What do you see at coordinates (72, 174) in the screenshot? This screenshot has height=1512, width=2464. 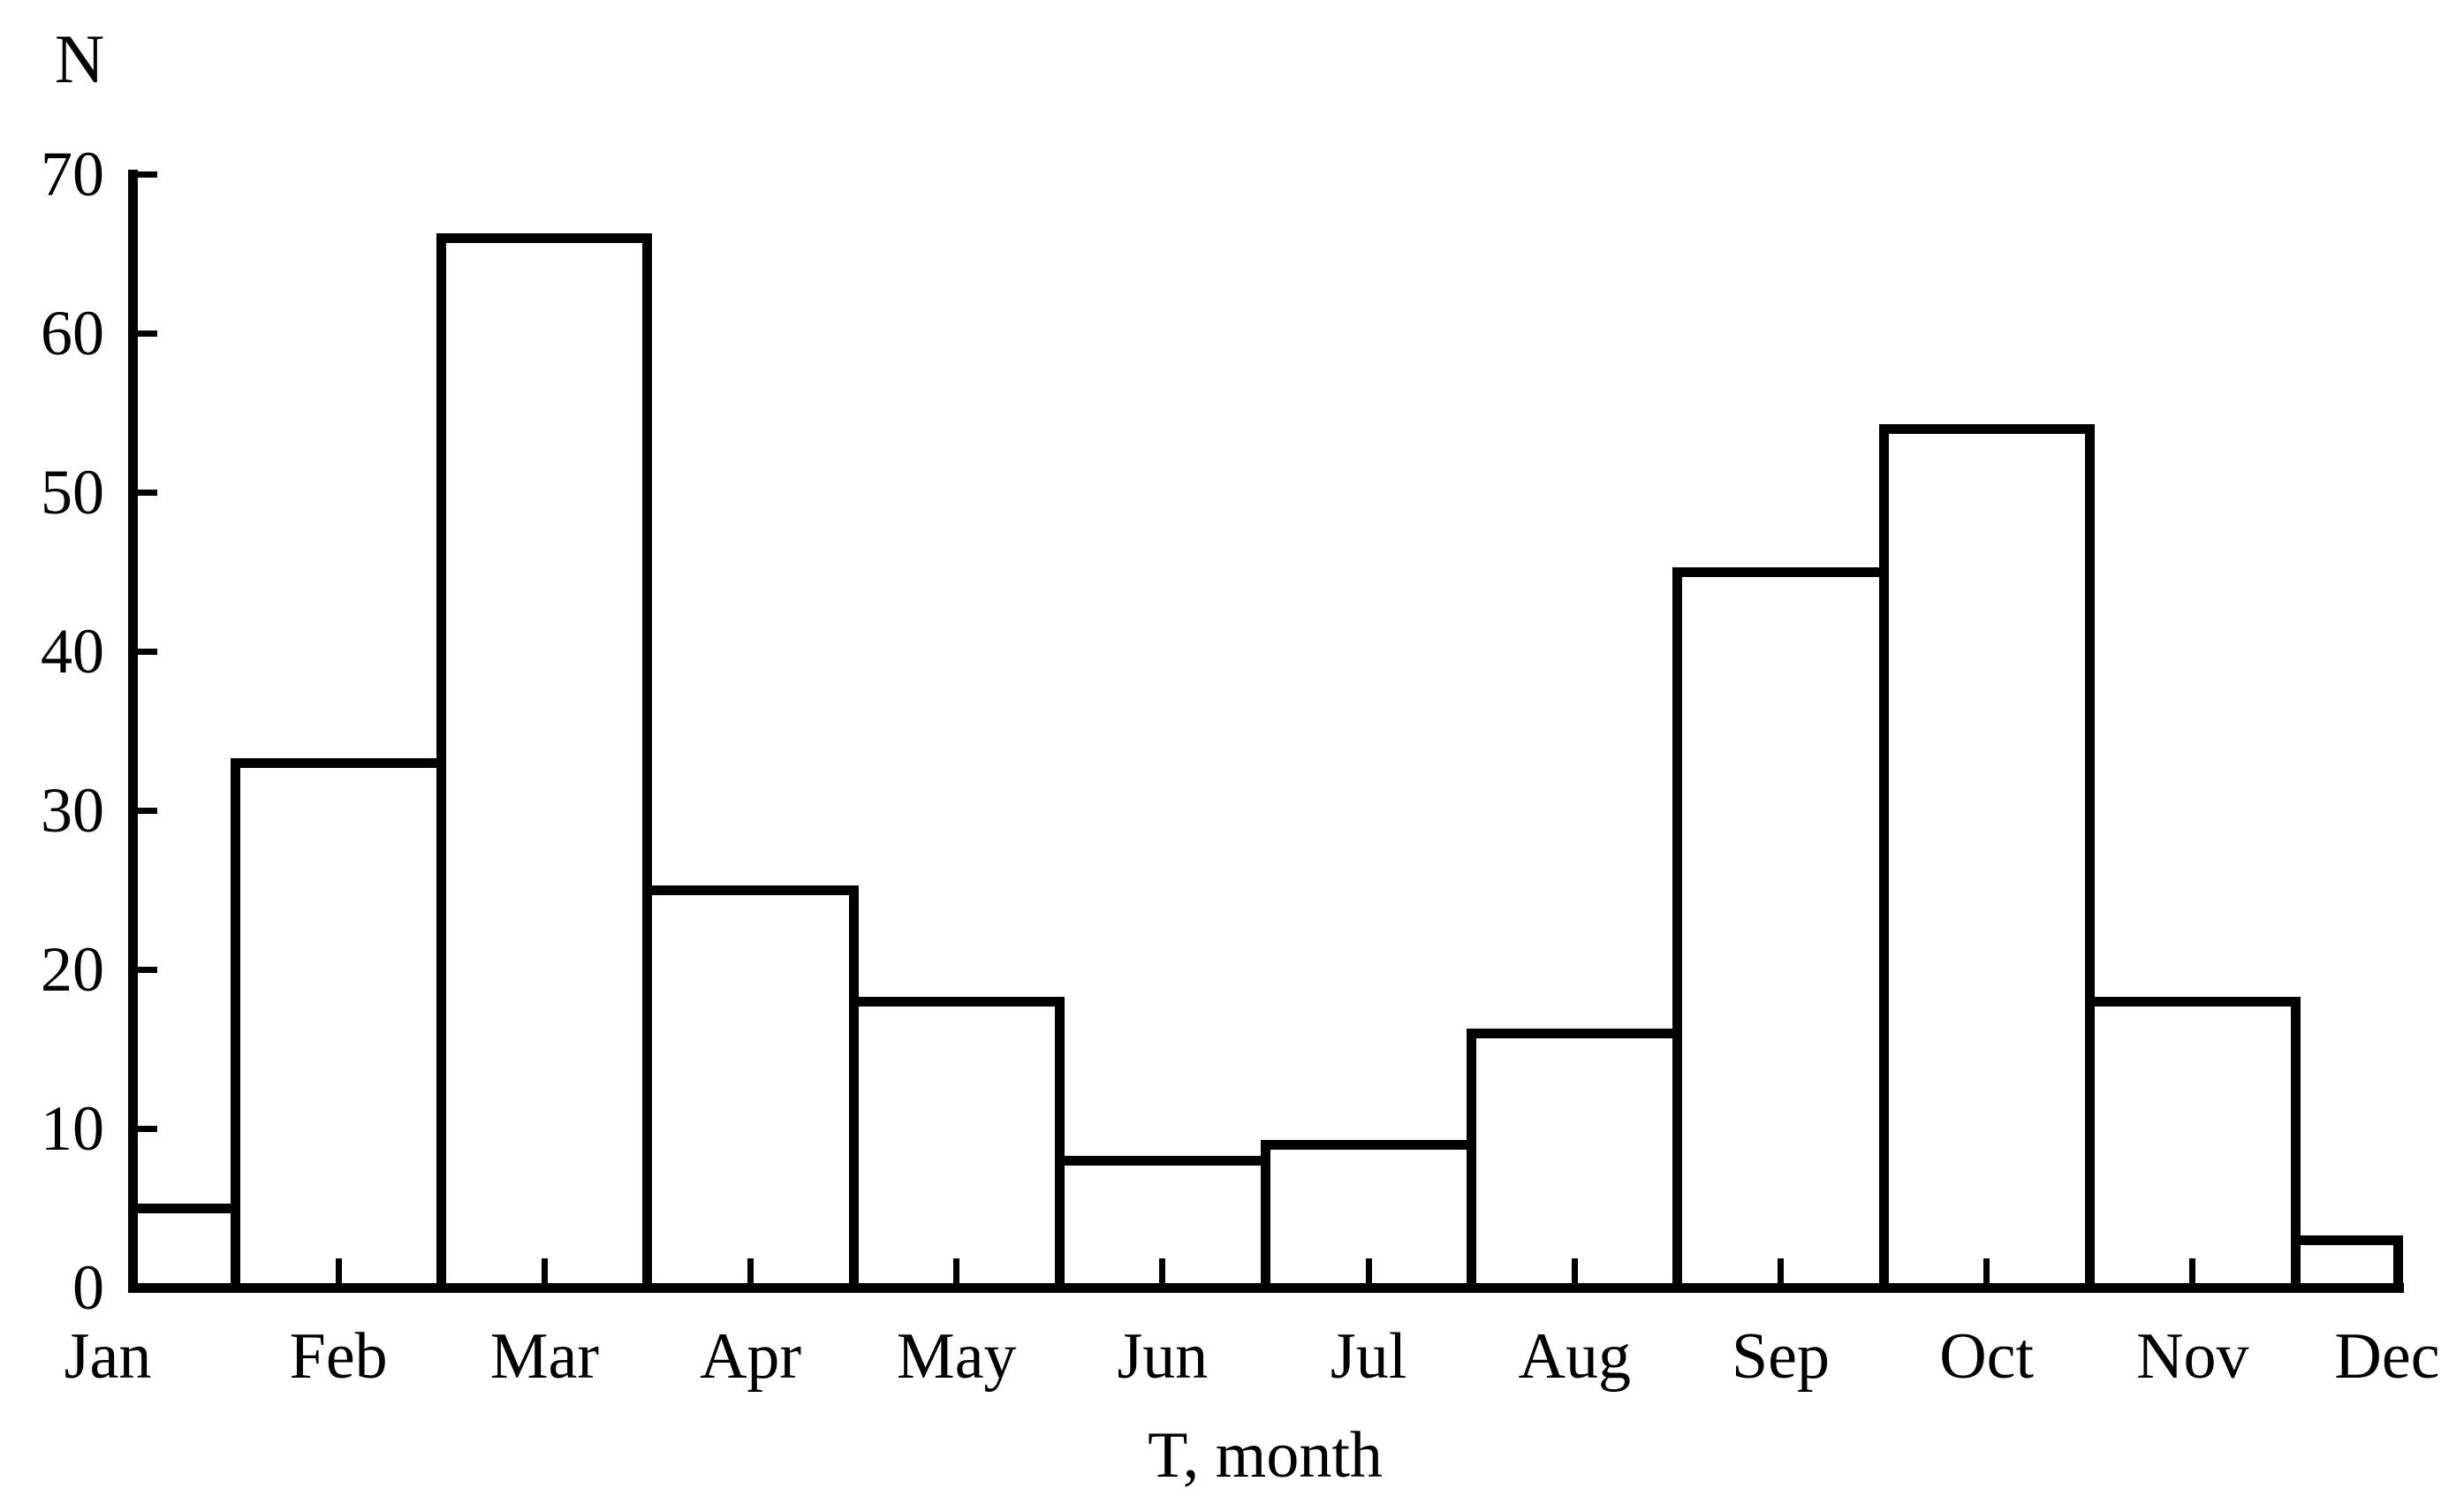 I see `y-tick-label-70: 70` at bounding box center [72, 174].